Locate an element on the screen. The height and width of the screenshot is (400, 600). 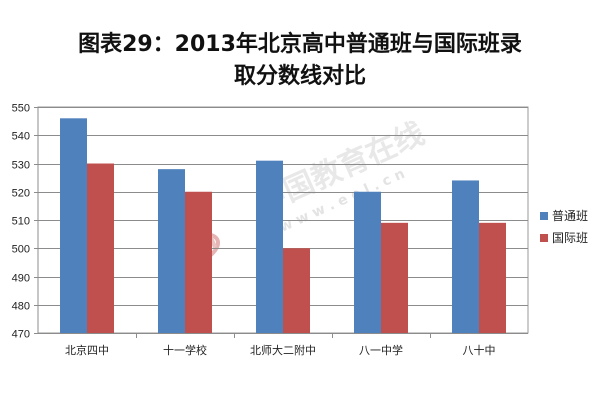
x-category-label: 十一学校 is located at coordinates (185, 350).